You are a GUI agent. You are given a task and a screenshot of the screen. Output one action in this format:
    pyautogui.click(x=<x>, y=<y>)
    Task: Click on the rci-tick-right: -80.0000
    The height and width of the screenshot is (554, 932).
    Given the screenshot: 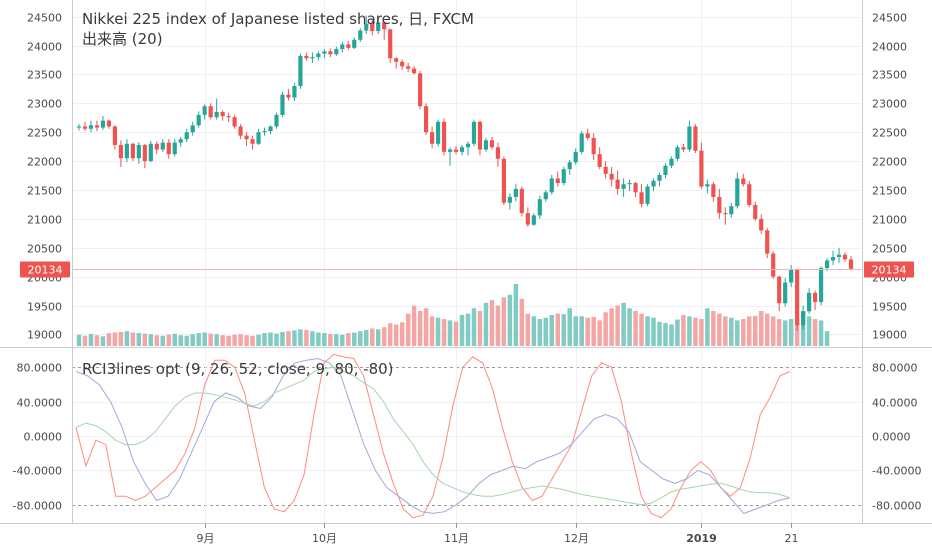 What is the action you would take?
    pyautogui.click(x=896, y=506)
    